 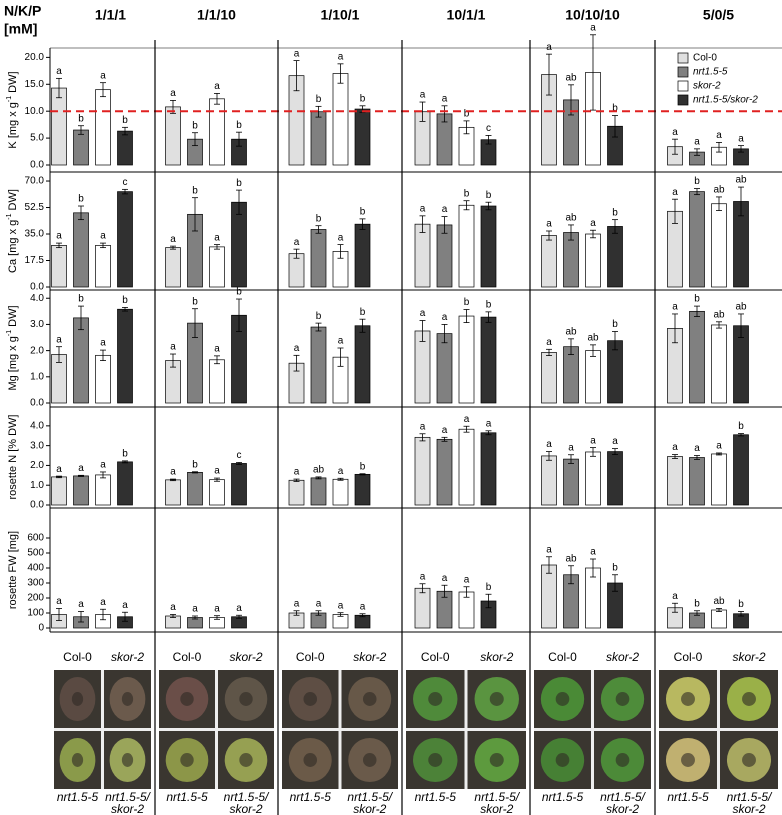 I want to click on y-tick-label: 35.0, so click(x=35, y=234).